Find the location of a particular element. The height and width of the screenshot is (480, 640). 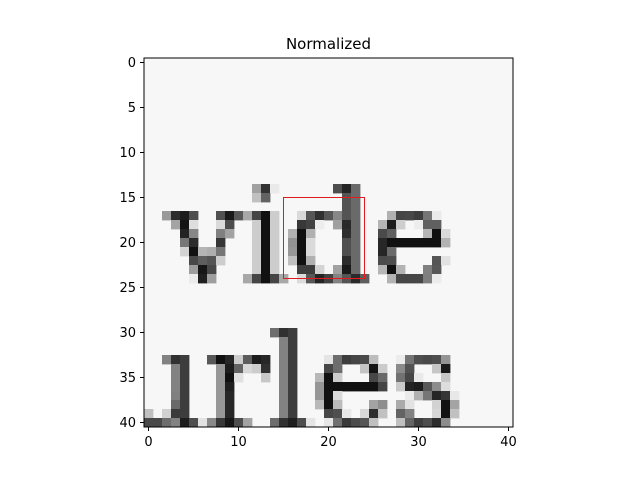

x-tick-label: 10 is located at coordinates (238, 442).